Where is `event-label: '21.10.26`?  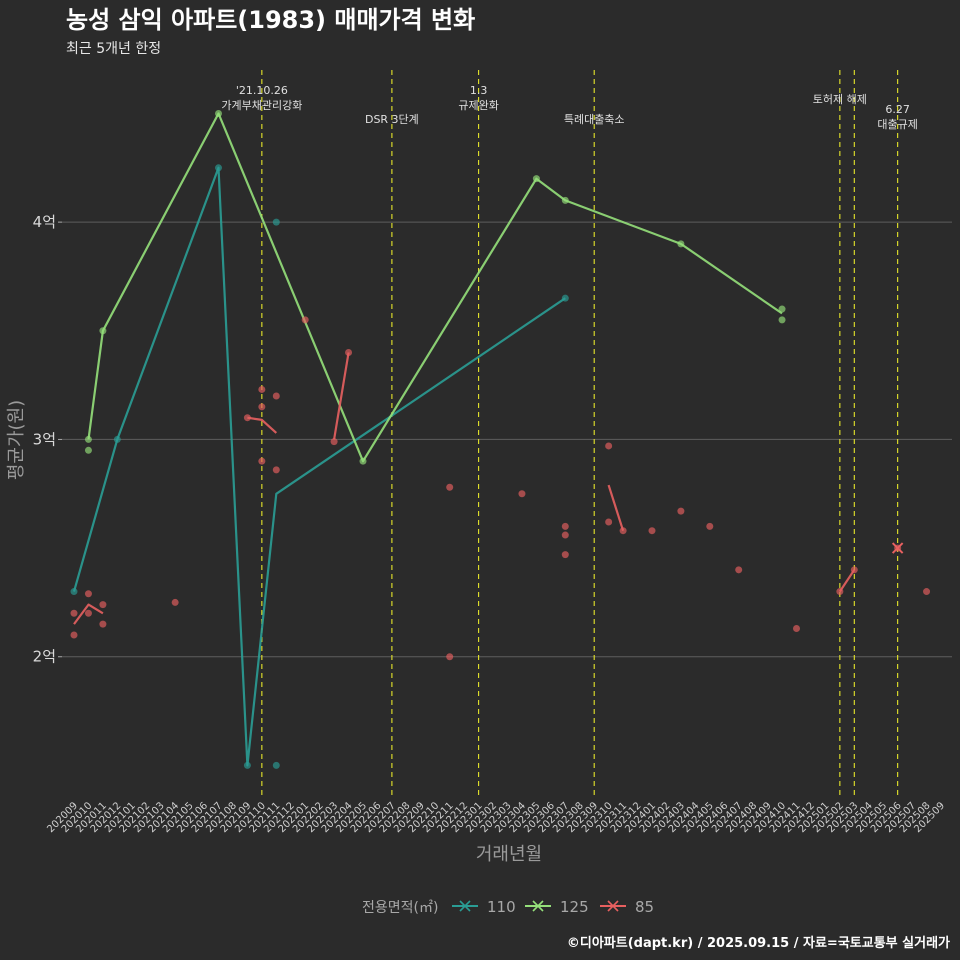
event-label: '21.10.26 is located at coordinates (262, 90).